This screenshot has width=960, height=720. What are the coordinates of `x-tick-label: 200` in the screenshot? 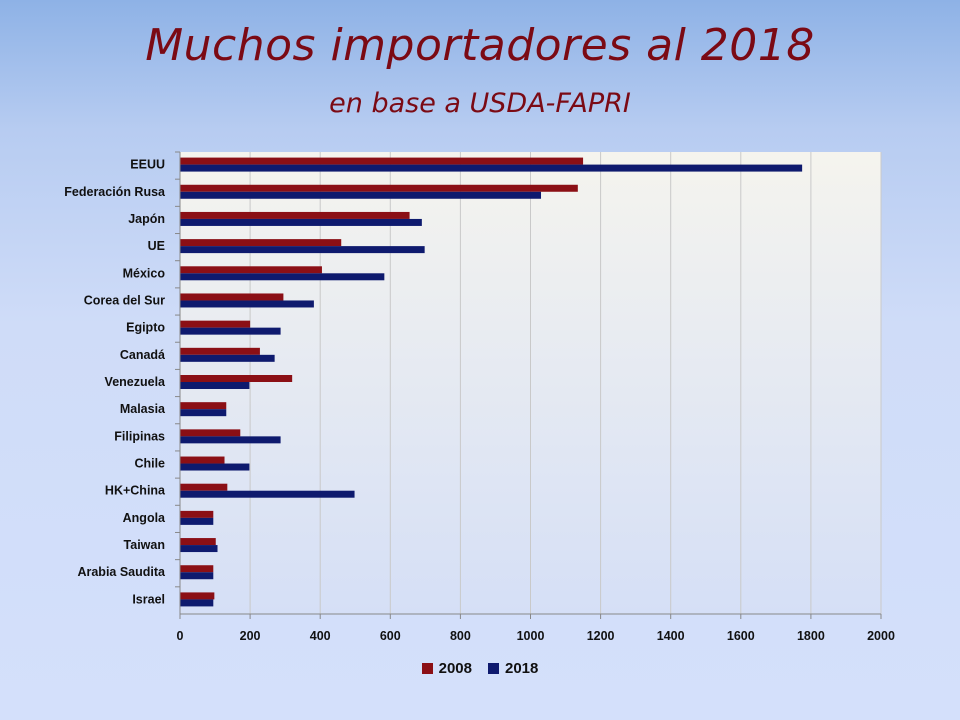 It's located at (250, 636).